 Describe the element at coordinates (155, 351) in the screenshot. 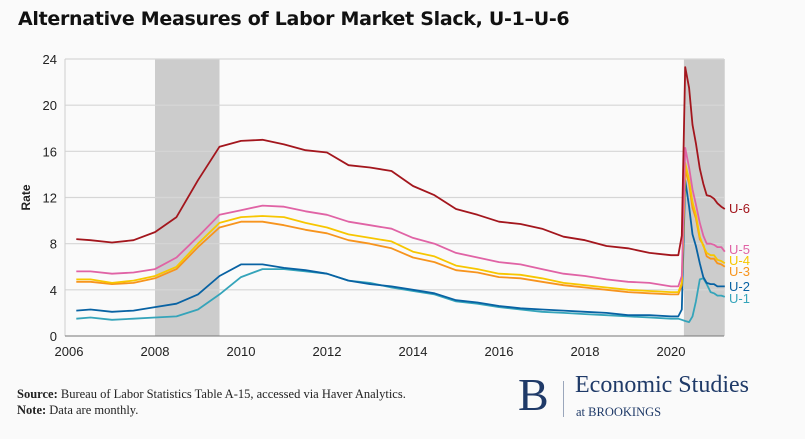

I see `x-tick-label: 2008` at that location.